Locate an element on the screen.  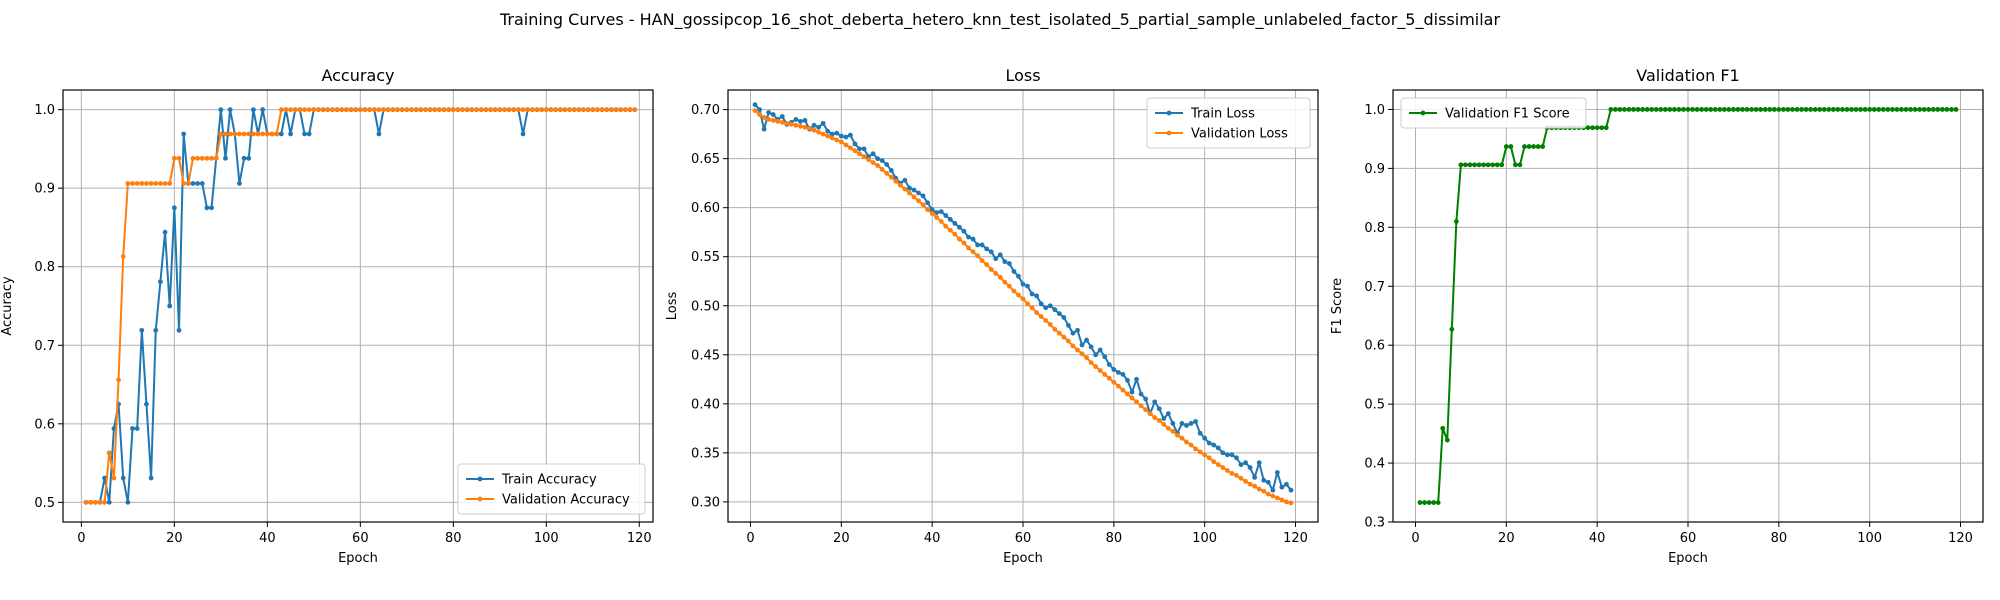
y-axis-label: Accuracy is located at coordinates (7, 306).